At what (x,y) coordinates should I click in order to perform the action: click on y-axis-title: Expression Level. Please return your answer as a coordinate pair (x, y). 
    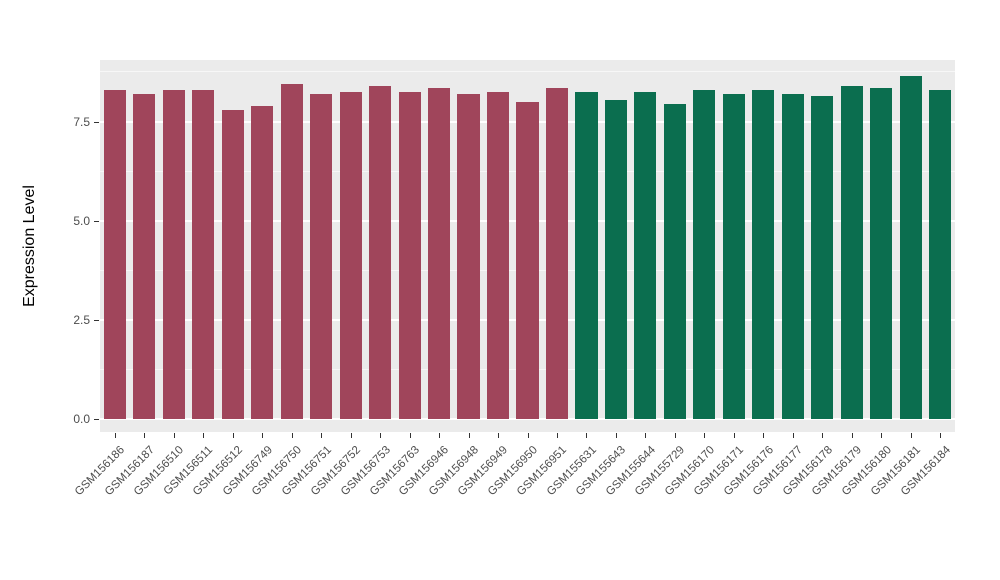
    Looking at the image, I should click on (29, 246).